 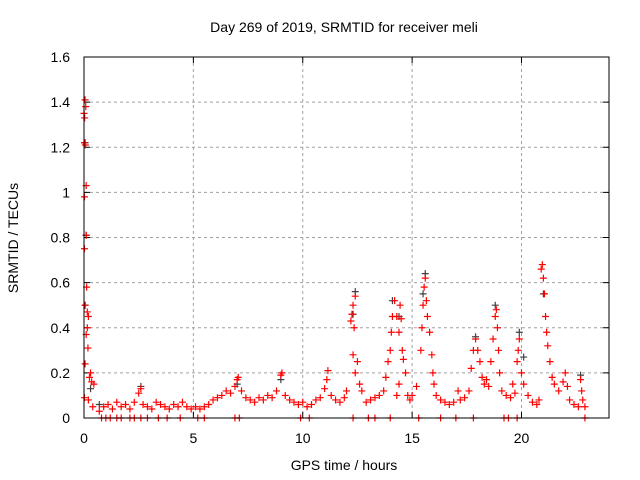 I want to click on y-tick-label: 0.8, so click(x=61, y=238).